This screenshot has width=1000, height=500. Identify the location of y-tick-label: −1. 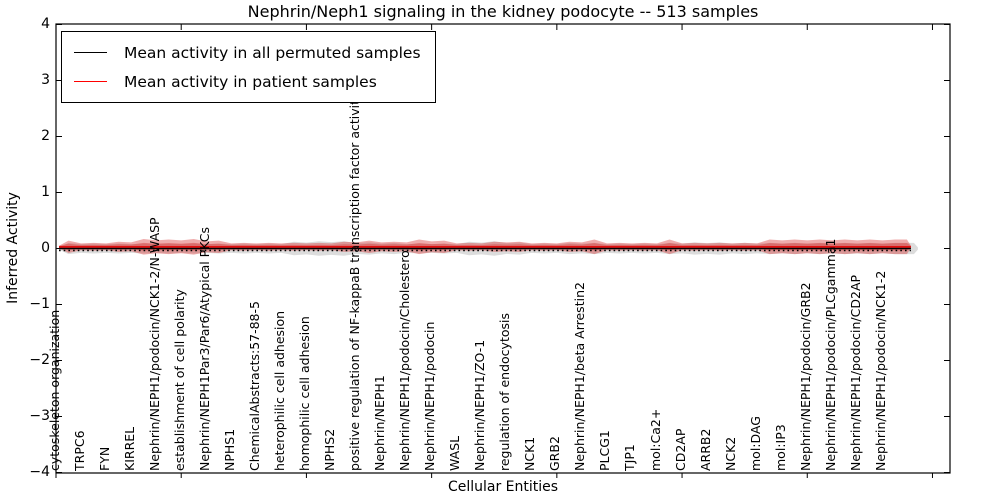
(39, 304).